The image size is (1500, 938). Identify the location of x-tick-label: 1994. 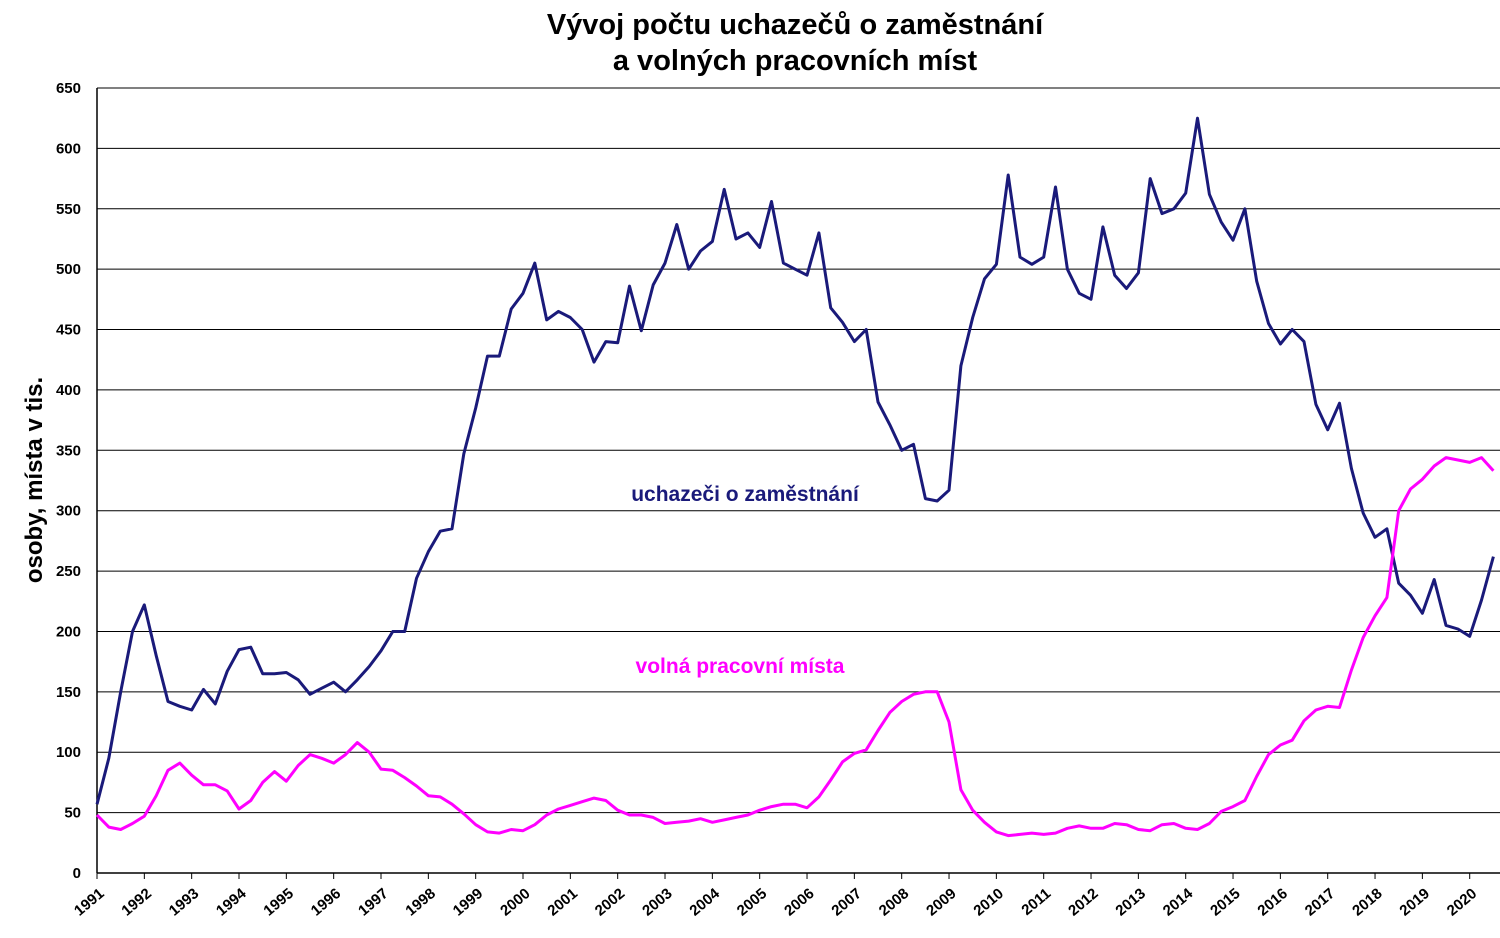
(231, 902).